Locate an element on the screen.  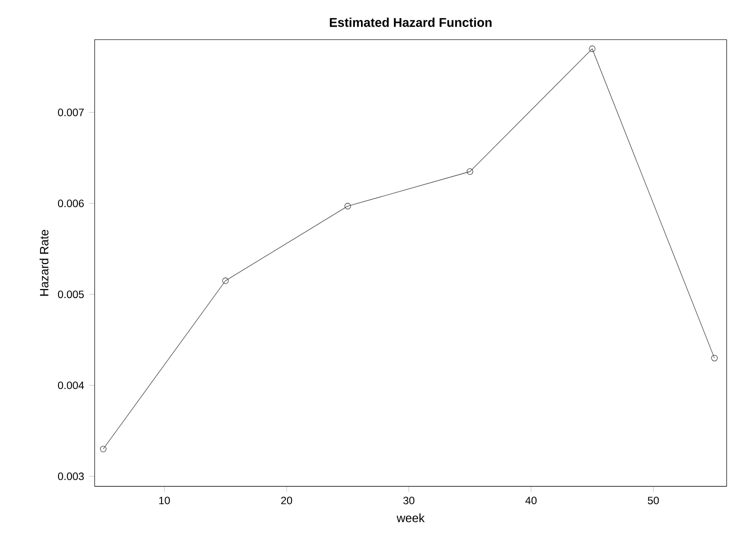
y-tick-label: 0.006 is located at coordinates (71, 204).